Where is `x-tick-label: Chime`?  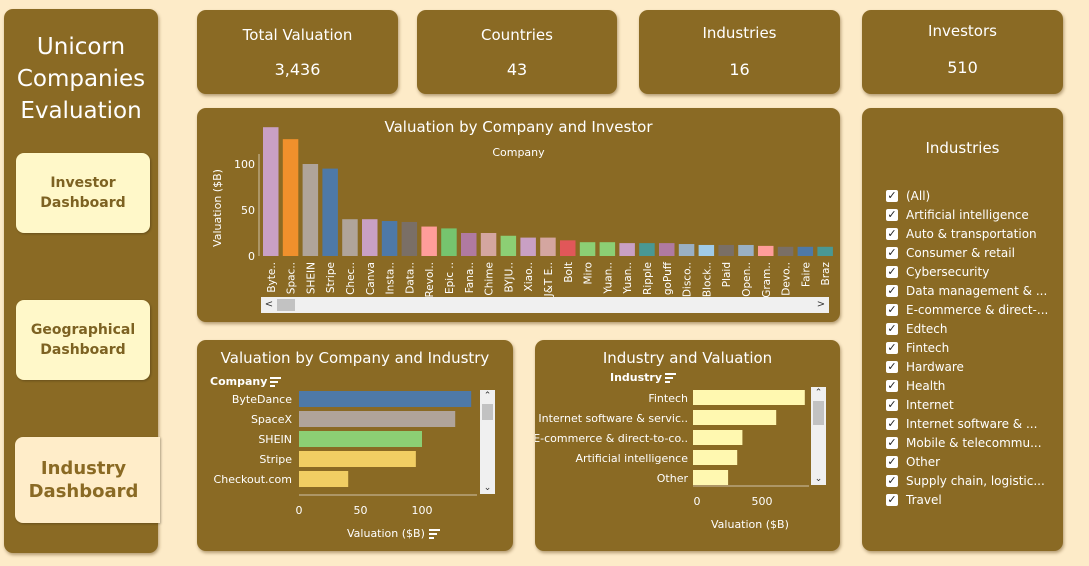
x-tick-label: Chime is located at coordinates (490, 279).